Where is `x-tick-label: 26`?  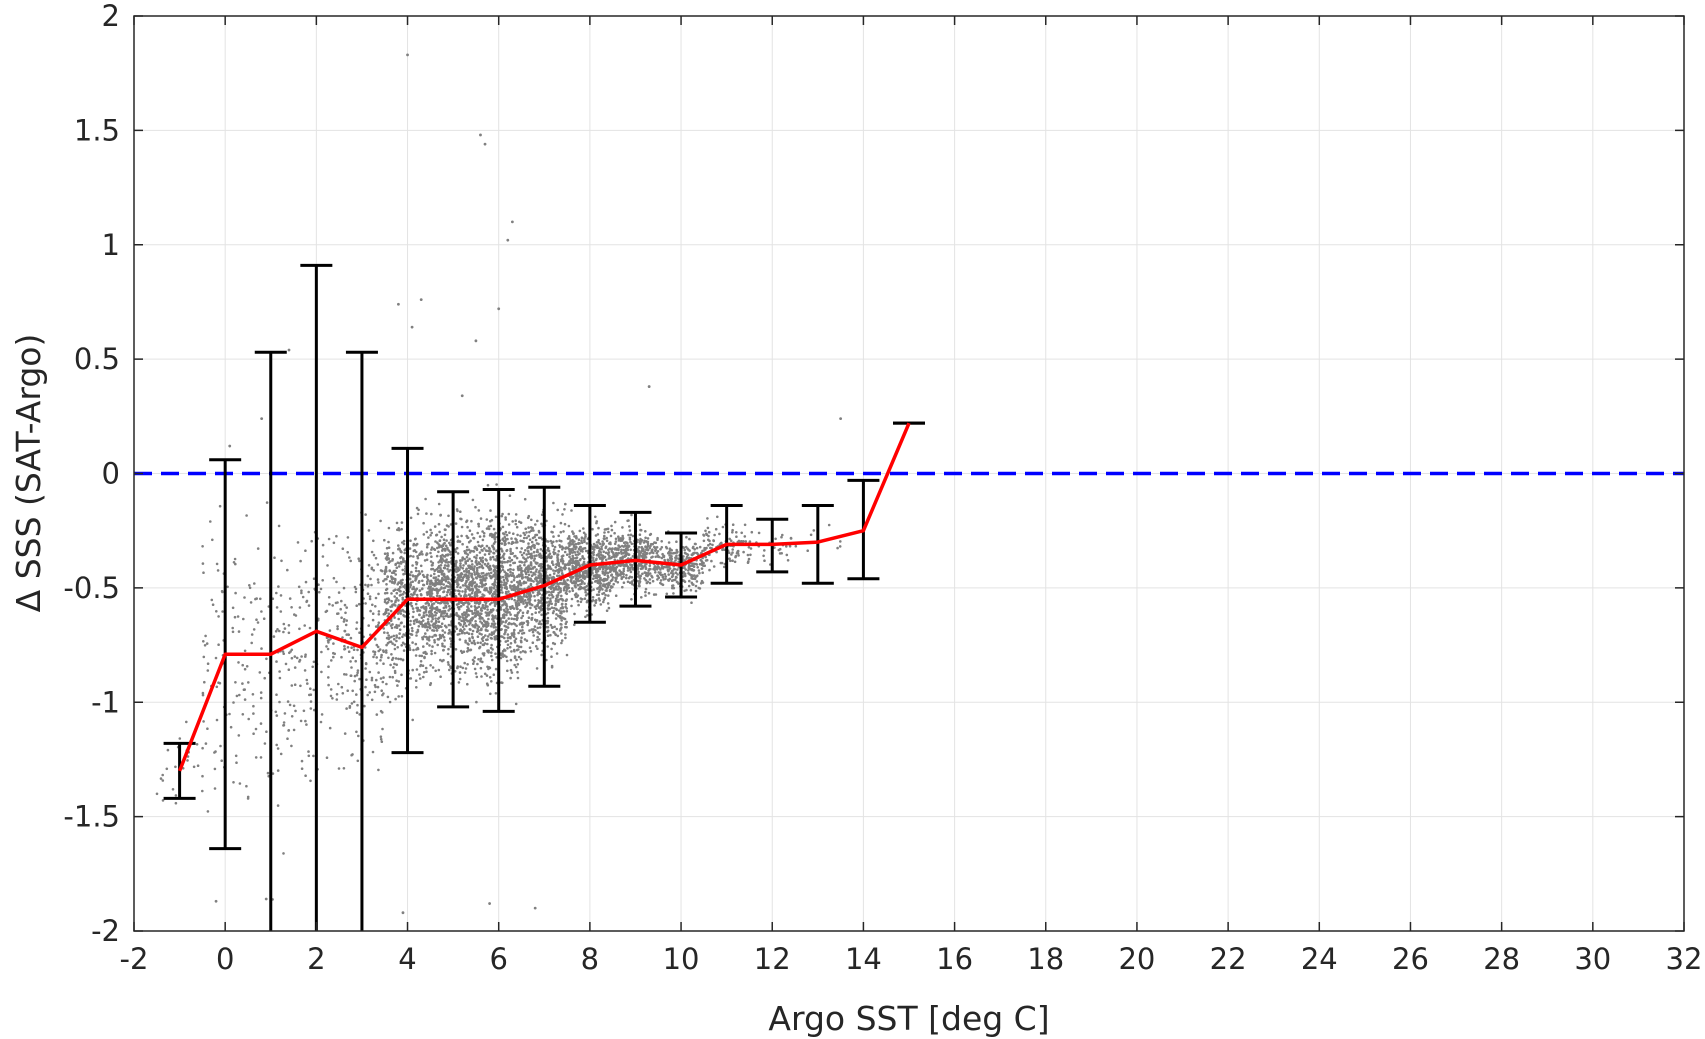 x-tick-label: 26 is located at coordinates (1410, 959).